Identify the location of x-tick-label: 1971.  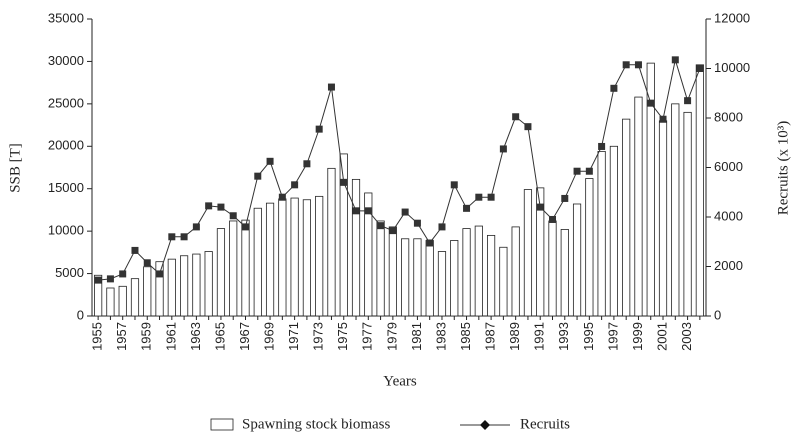
(293, 336).